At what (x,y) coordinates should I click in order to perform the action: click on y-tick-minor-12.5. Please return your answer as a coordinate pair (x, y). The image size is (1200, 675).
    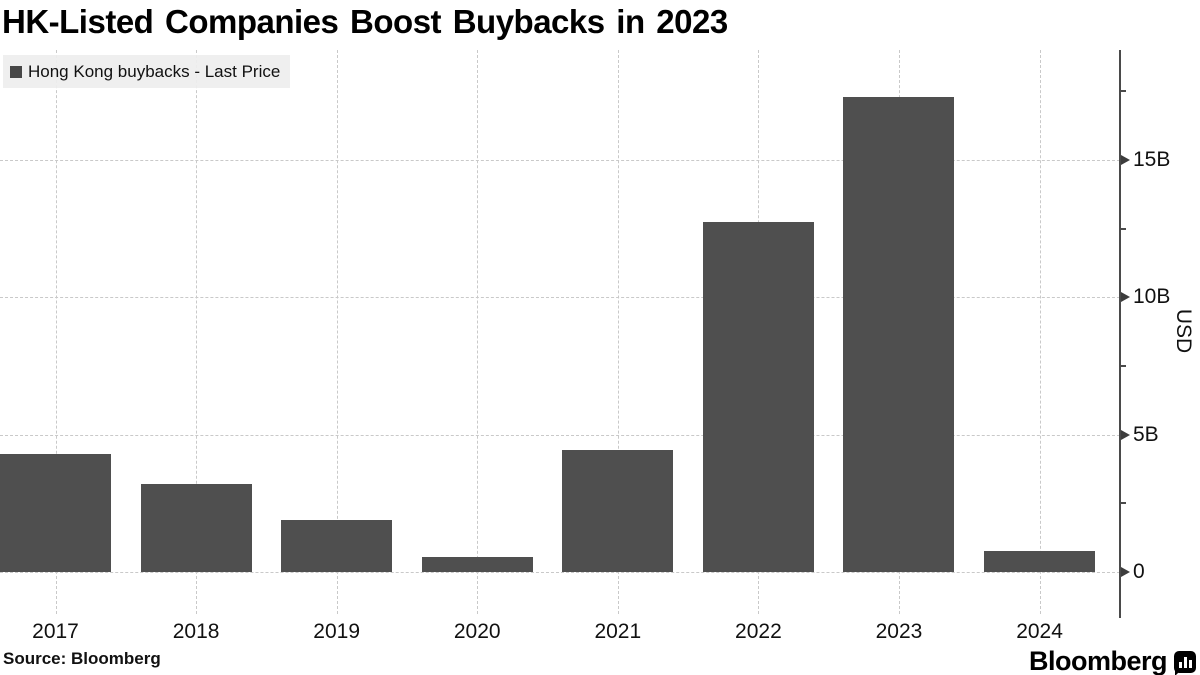
    Looking at the image, I should click on (1123, 228).